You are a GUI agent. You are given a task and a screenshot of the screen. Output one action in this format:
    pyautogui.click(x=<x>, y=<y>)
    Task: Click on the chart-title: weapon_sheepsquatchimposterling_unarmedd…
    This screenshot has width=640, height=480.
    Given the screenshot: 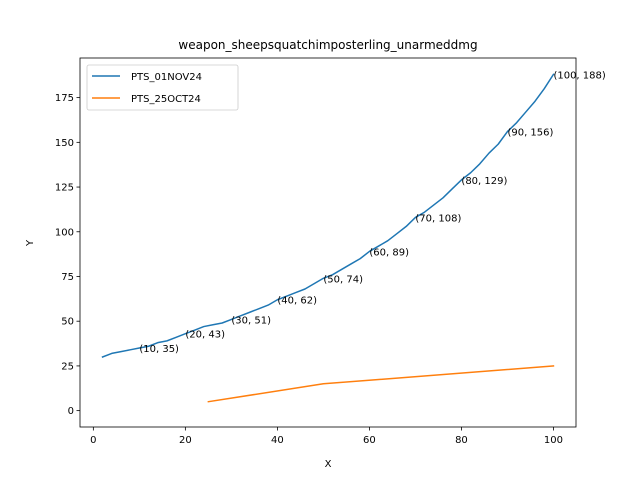 What is the action you would take?
    pyautogui.click(x=327, y=45)
    